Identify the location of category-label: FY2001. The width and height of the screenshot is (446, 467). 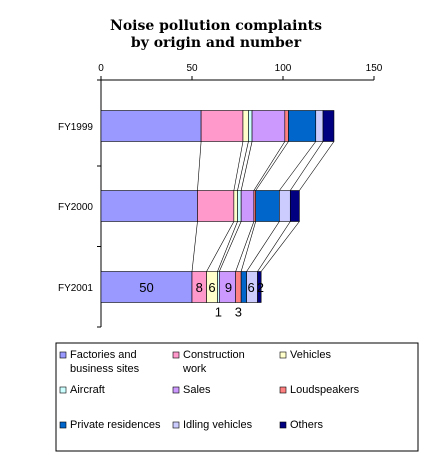
(75, 288).